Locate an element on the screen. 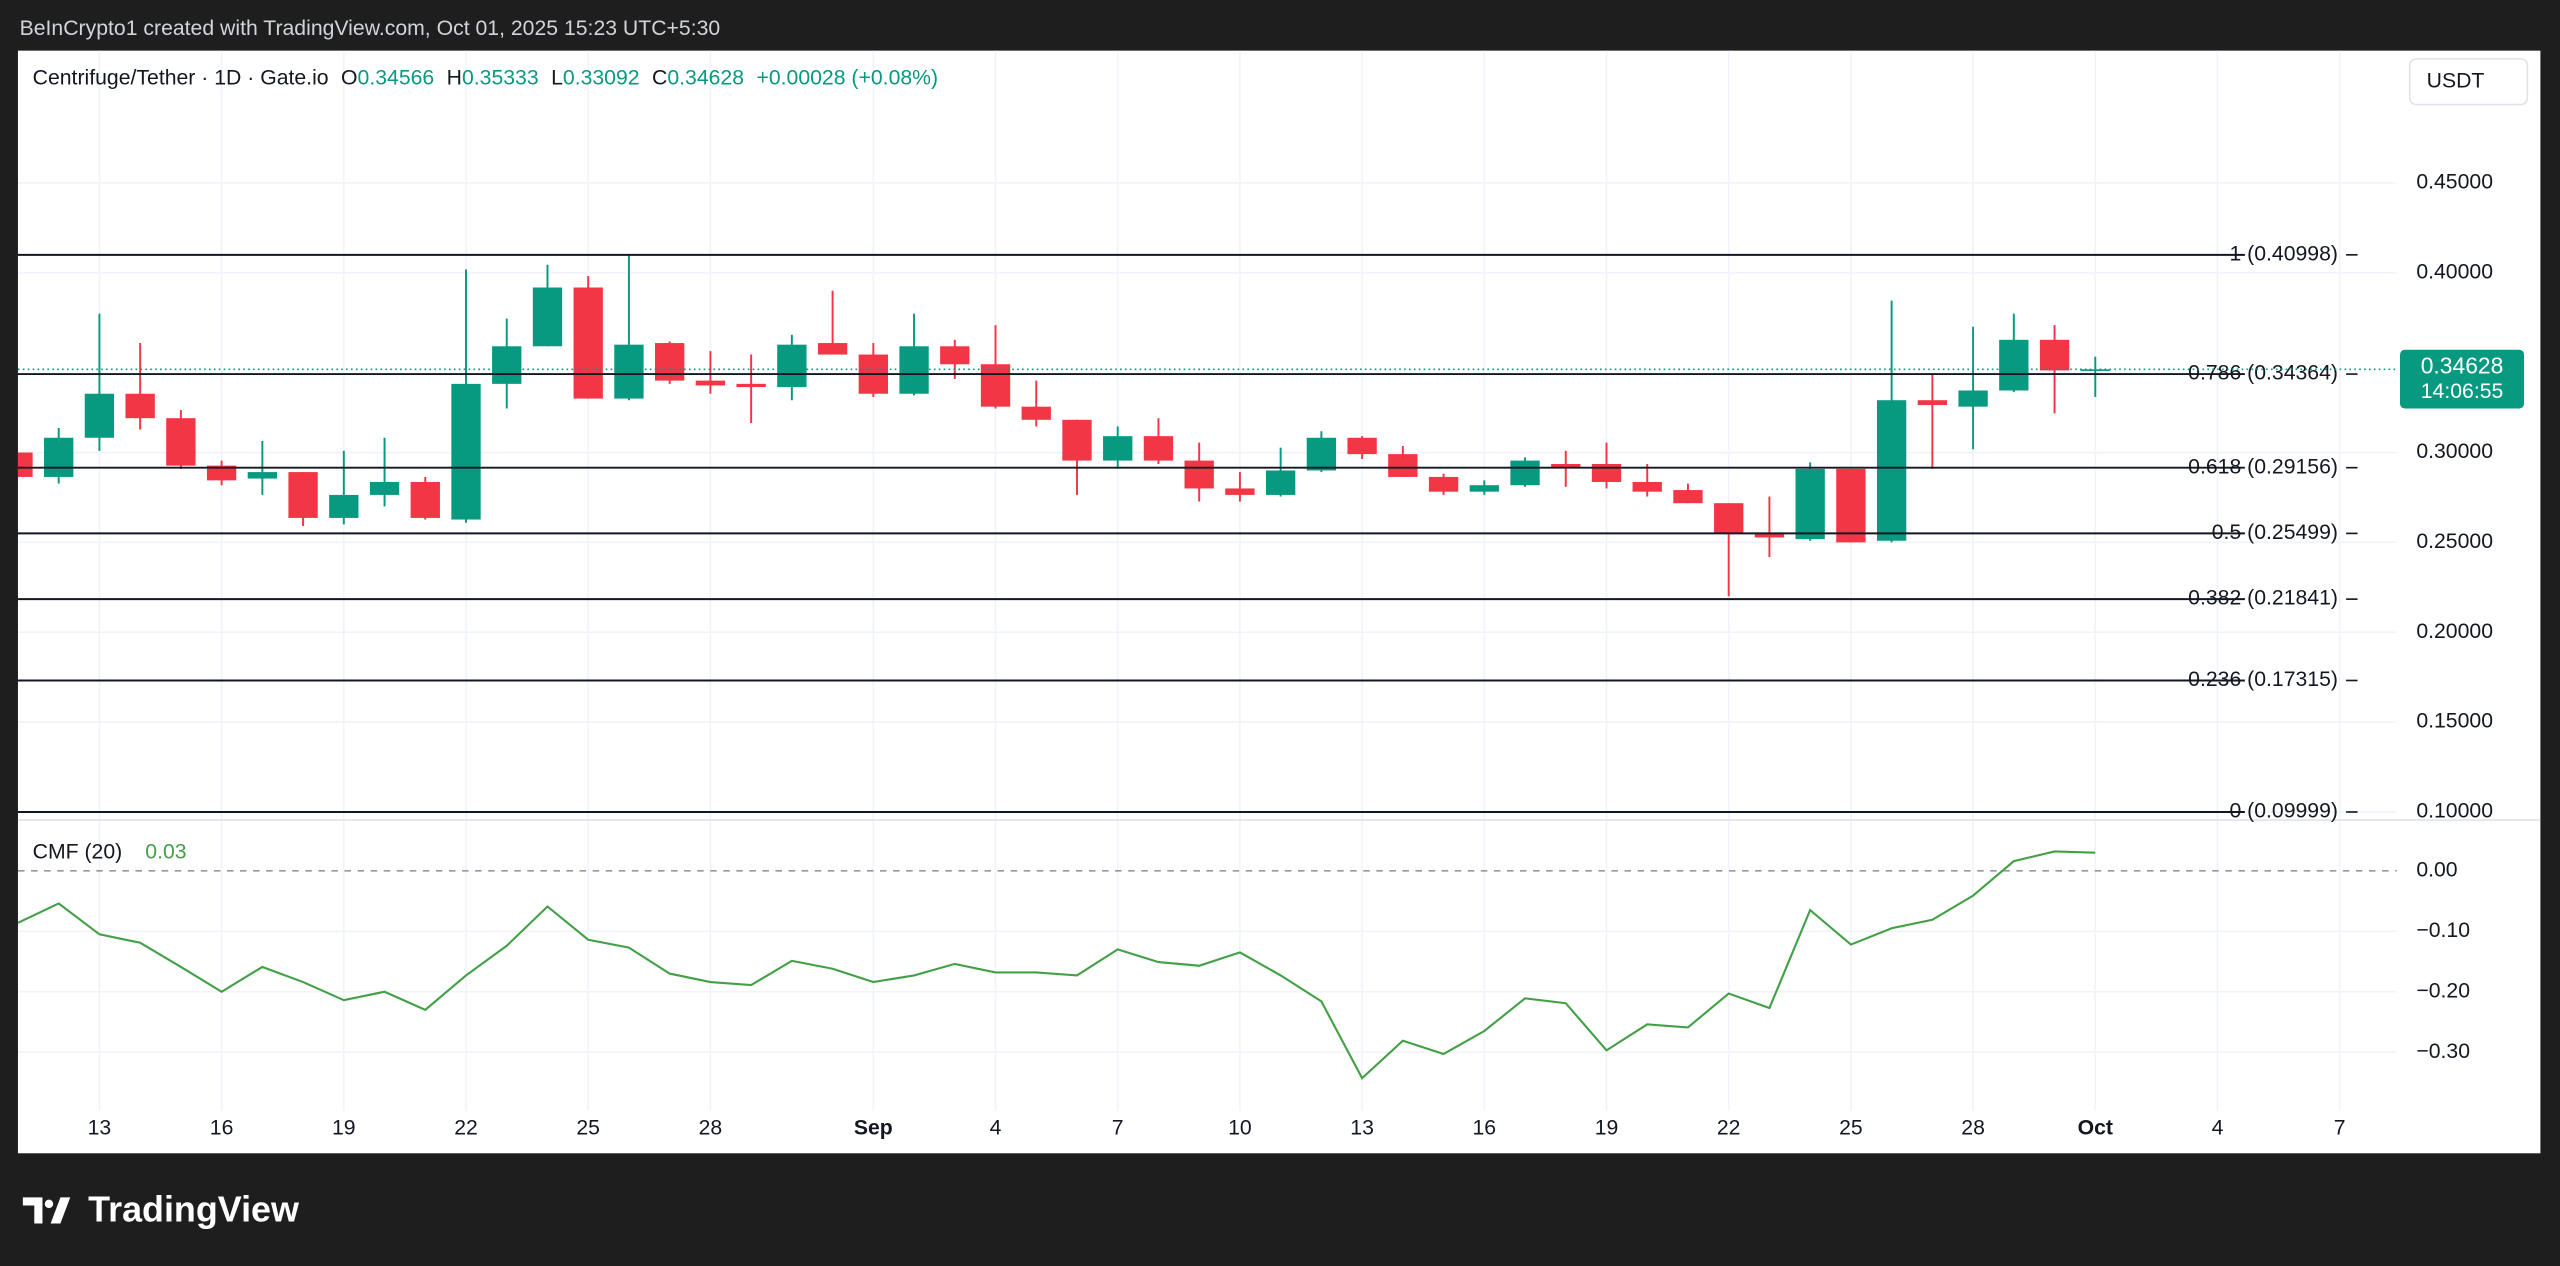 The width and height of the screenshot is (2560, 1266). cmf-line is located at coordinates (1056, 965).